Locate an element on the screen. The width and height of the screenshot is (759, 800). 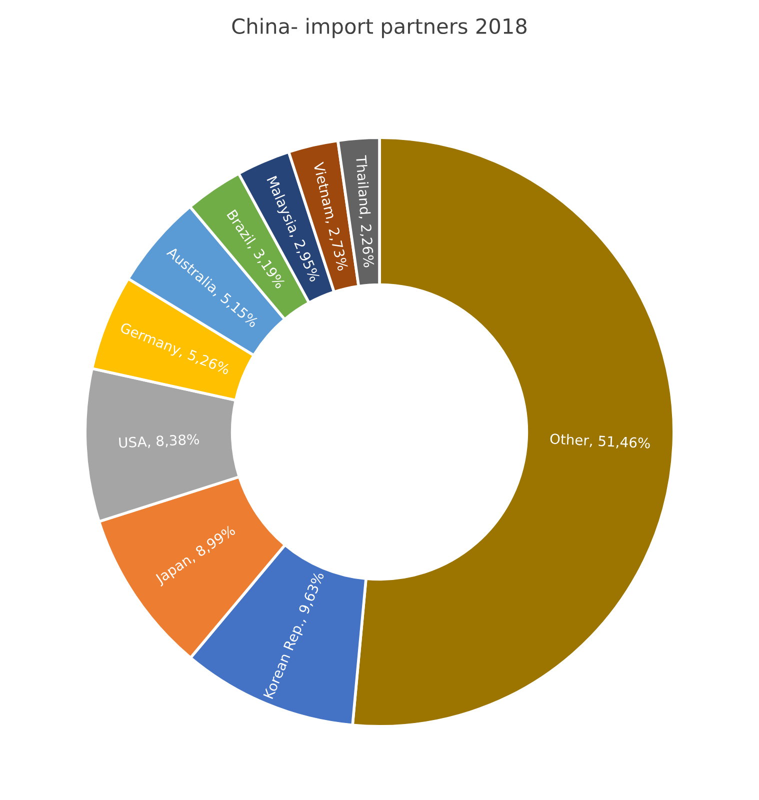
slice-label: Other, 51,46% is located at coordinates (600, 441).